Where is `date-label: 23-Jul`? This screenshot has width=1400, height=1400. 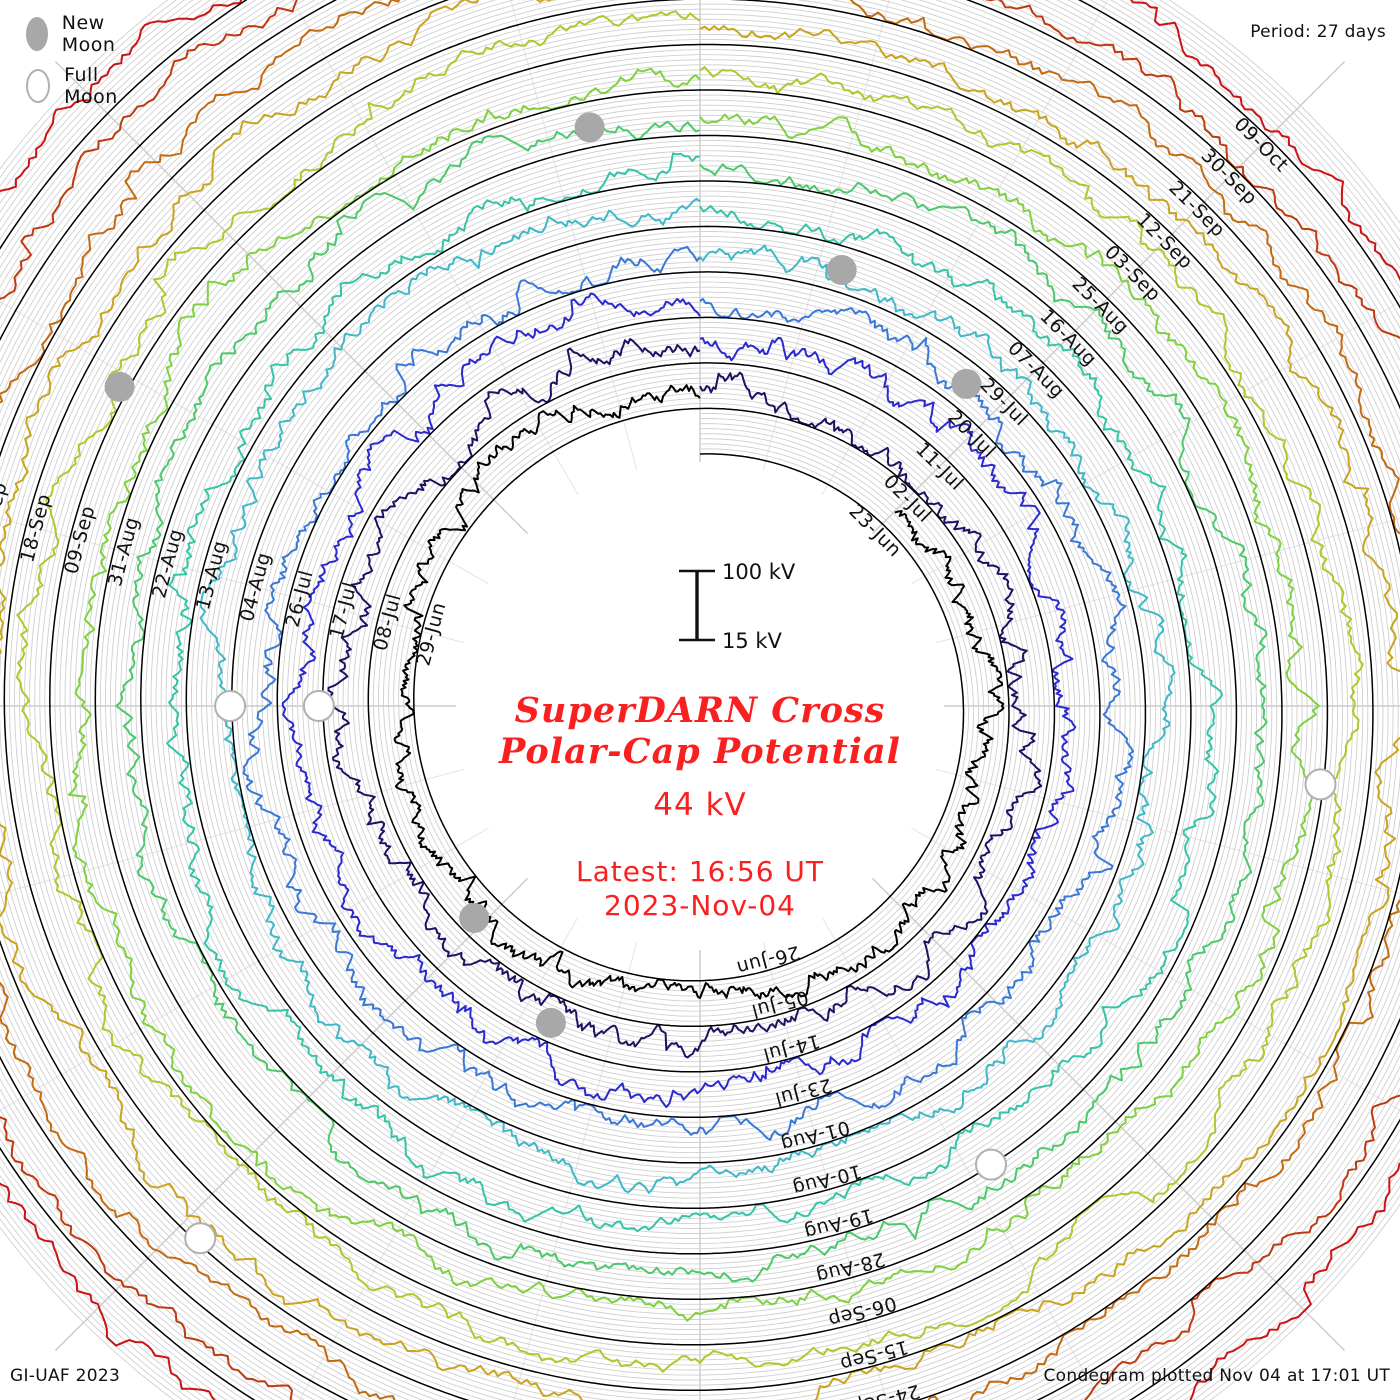
date-label: 23-Jul is located at coordinates (803, 1092).